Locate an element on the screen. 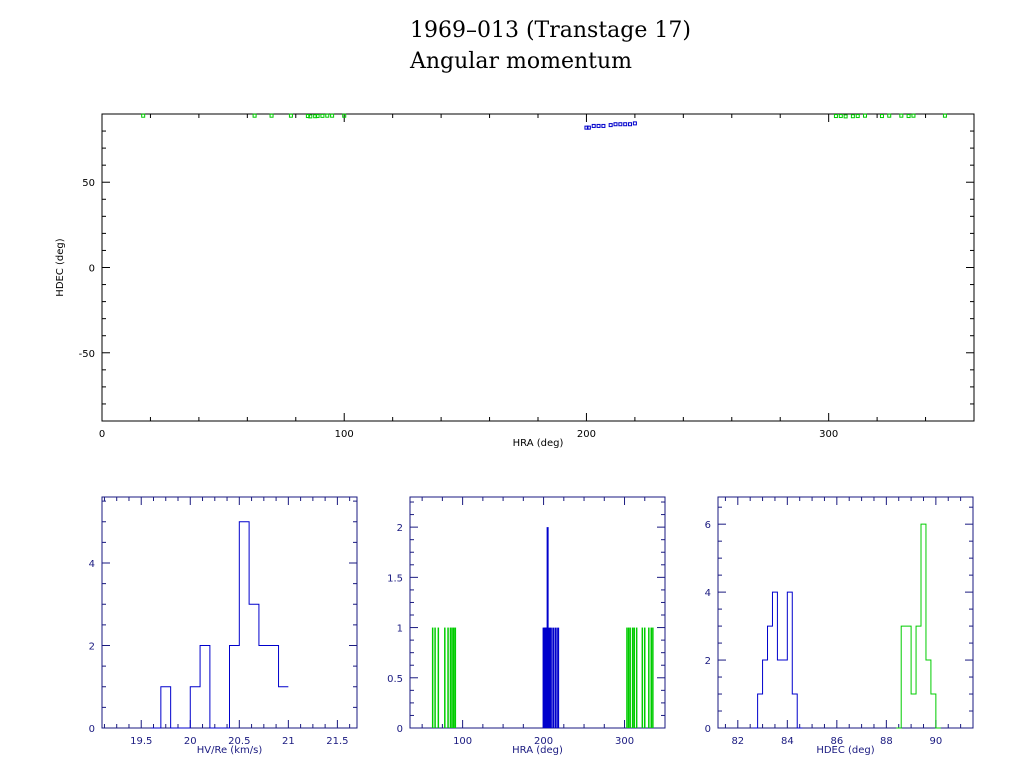  x-tick-label: 19.5 is located at coordinates (141, 741).